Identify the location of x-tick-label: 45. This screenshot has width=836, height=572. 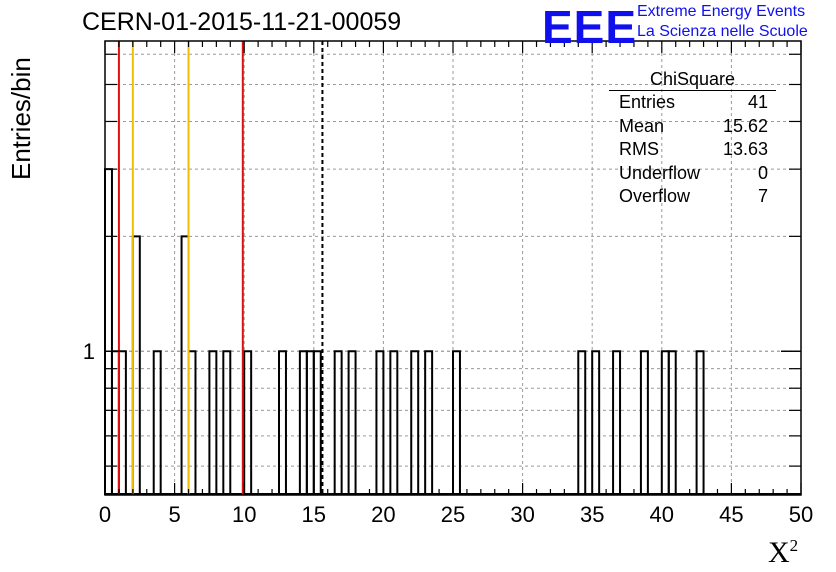
(731, 514).